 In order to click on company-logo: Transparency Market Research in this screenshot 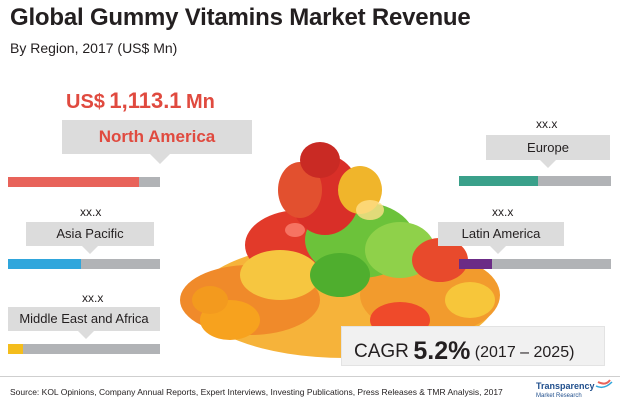, I will do `click(576, 393)`.